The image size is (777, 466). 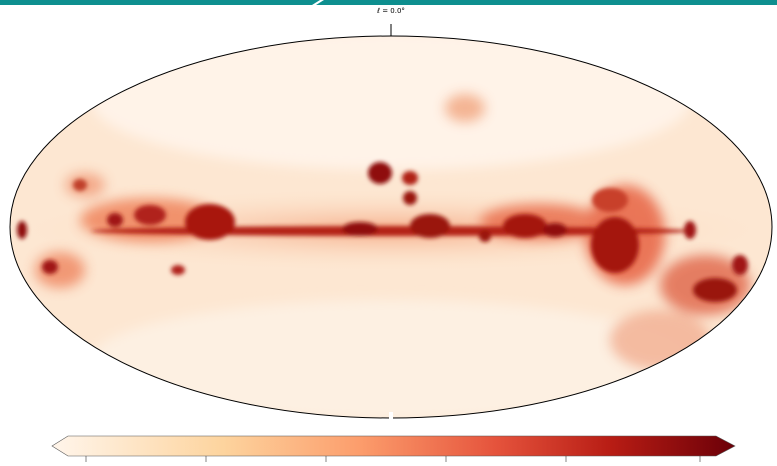 What do you see at coordinates (318, 2) in the screenshot?
I see `banner-notch` at bounding box center [318, 2].